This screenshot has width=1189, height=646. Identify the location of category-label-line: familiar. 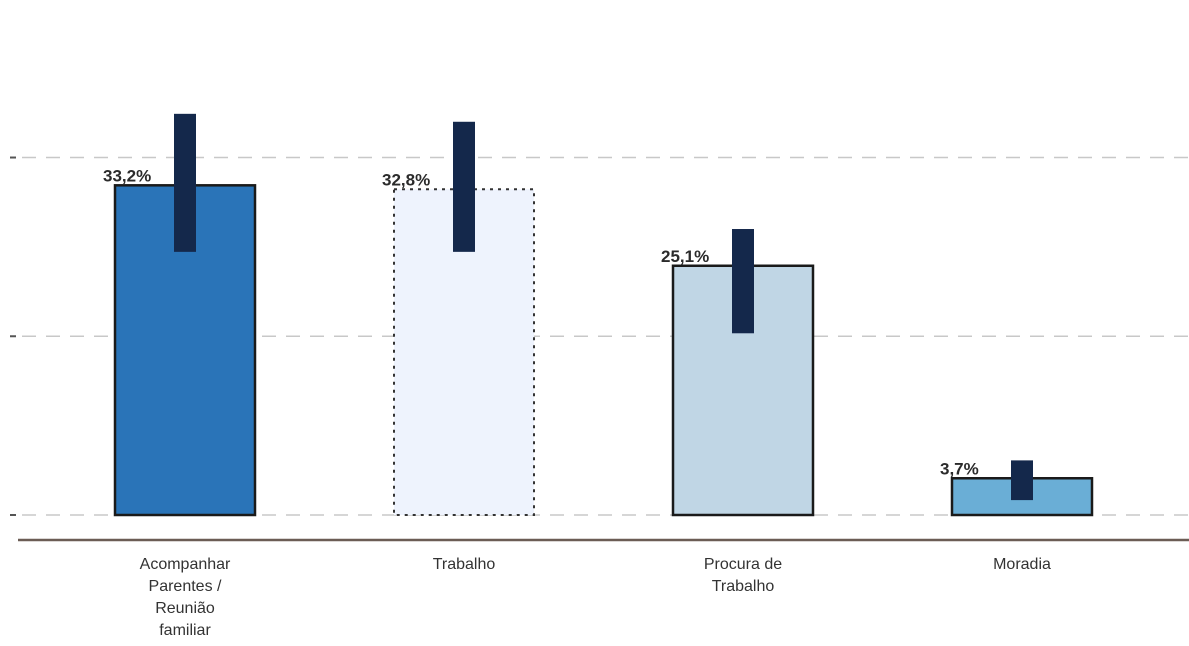
(185, 630).